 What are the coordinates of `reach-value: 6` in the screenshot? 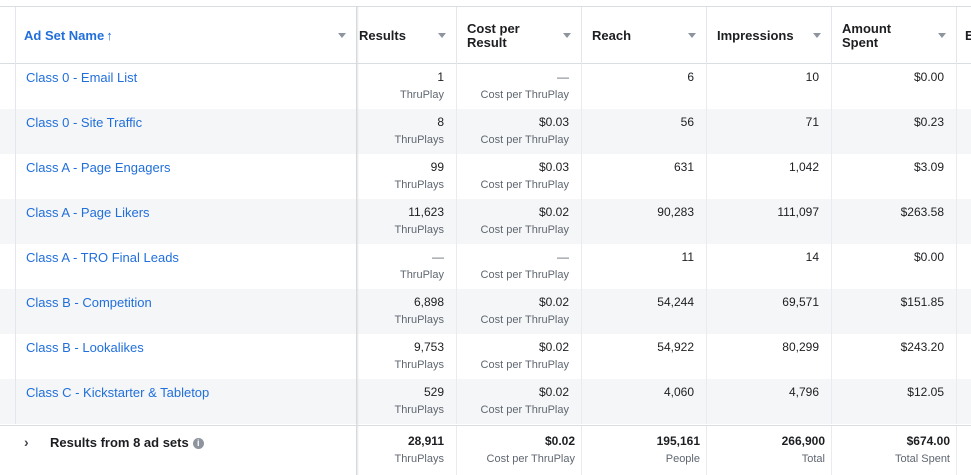 It's located at (690, 77).